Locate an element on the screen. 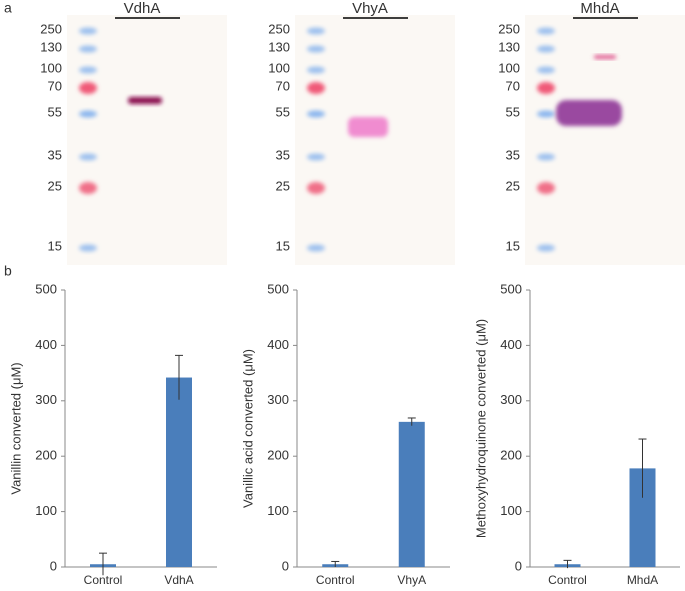 The height and width of the screenshot is (591, 685). y-axis-label: Vanillin converted (μM) is located at coordinates (15, 428).